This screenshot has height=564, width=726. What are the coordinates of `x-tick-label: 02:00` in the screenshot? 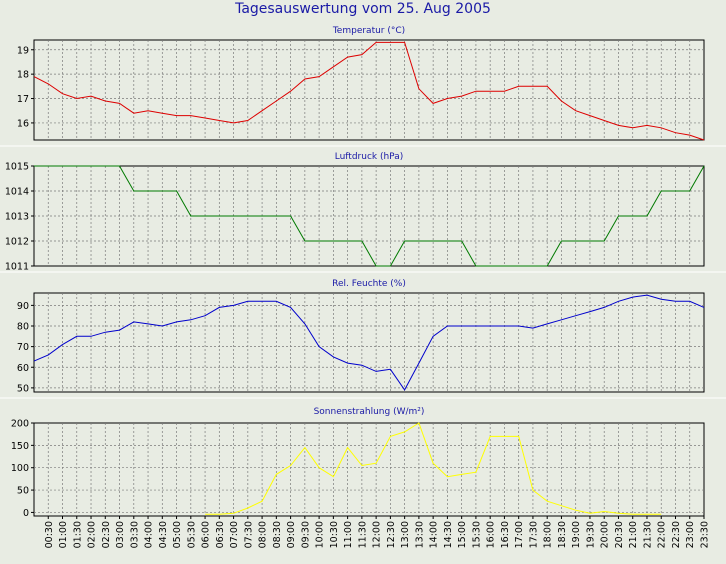 It's located at (92, 534).